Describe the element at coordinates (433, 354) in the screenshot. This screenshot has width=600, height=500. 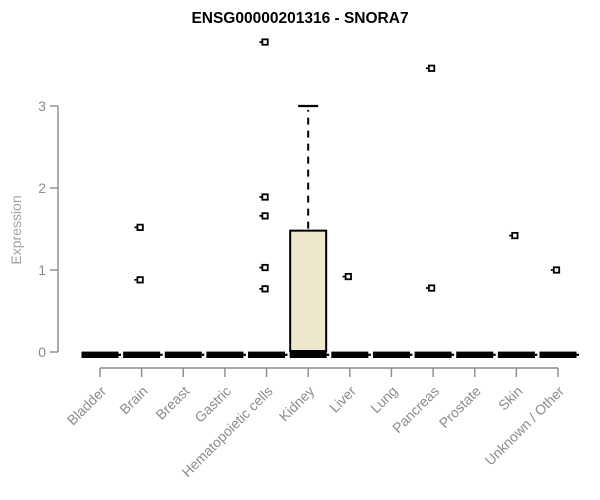
I see `median-bar-pancreas` at that location.